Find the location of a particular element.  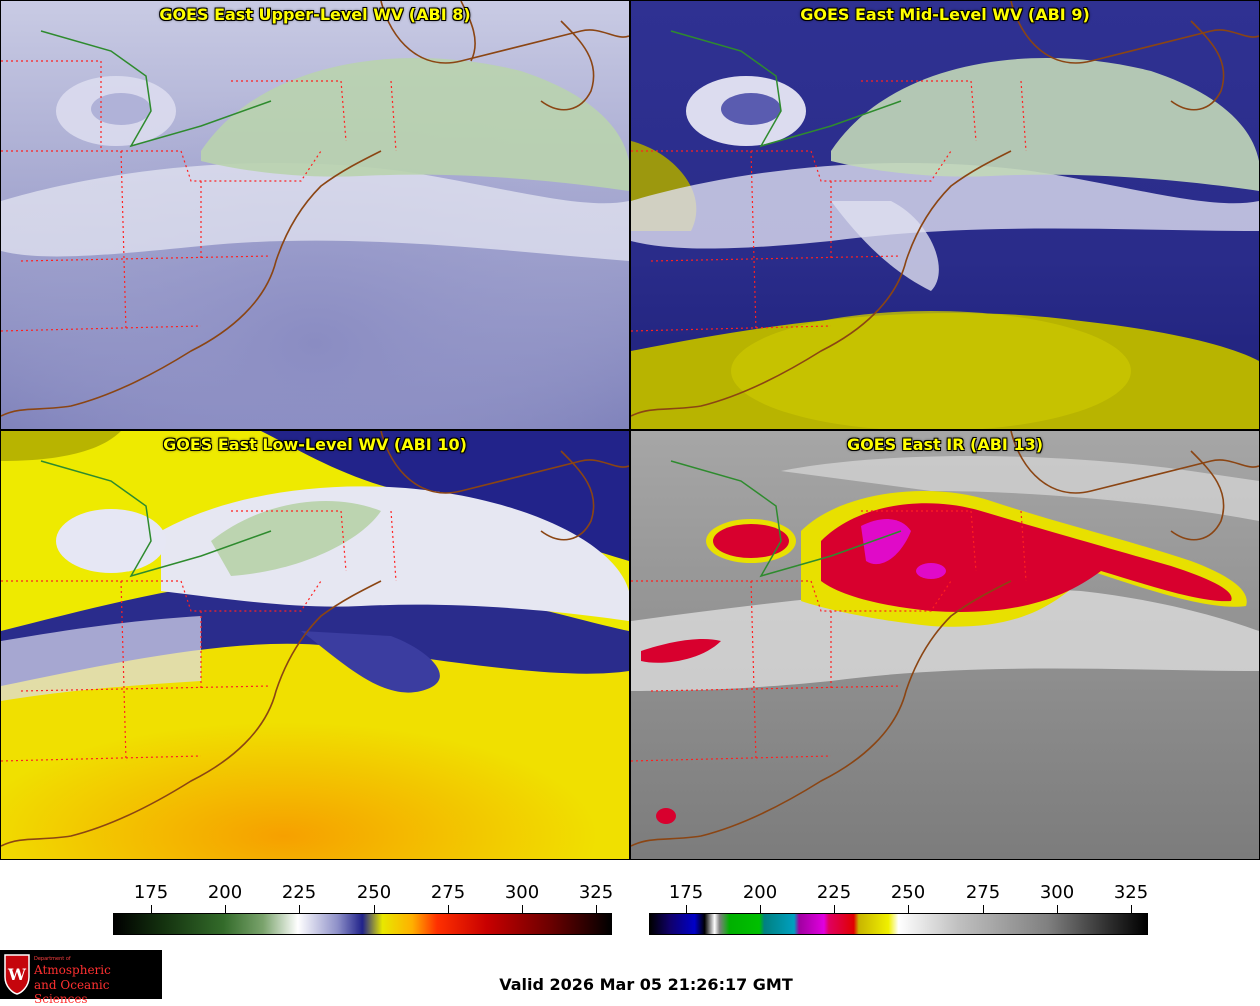

panel-title: GOES East Mid-Level WV (ABI 9) is located at coordinates (945, 14).